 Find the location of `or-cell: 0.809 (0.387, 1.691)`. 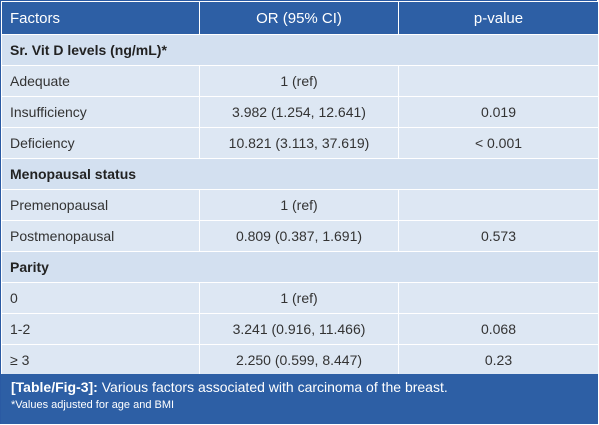

or-cell: 0.809 (0.387, 1.691) is located at coordinates (299, 236).